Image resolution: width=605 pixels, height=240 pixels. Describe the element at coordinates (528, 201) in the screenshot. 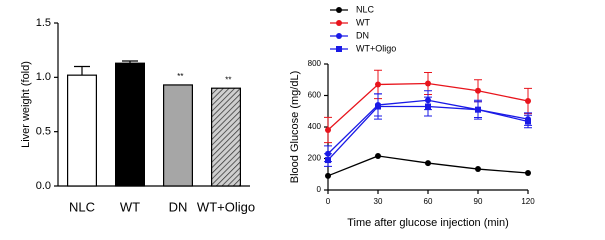

I see `x-tick-label: 120` at that location.